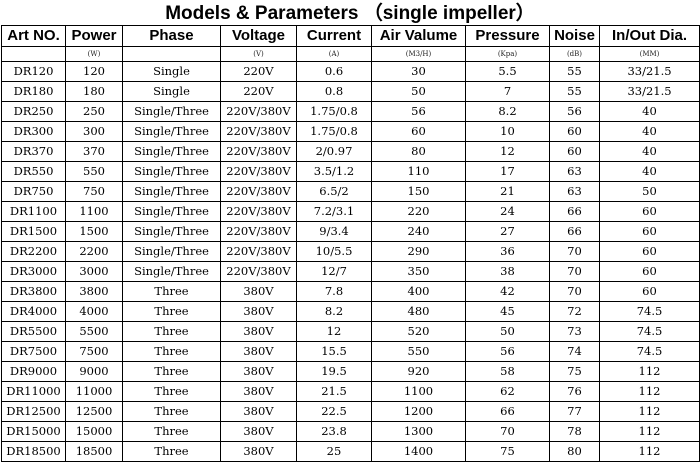 The width and height of the screenshot is (700, 464). What do you see at coordinates (574, 271) in the screenshot?
I see `cell-noise: 70` at bounding box center [574, 271].